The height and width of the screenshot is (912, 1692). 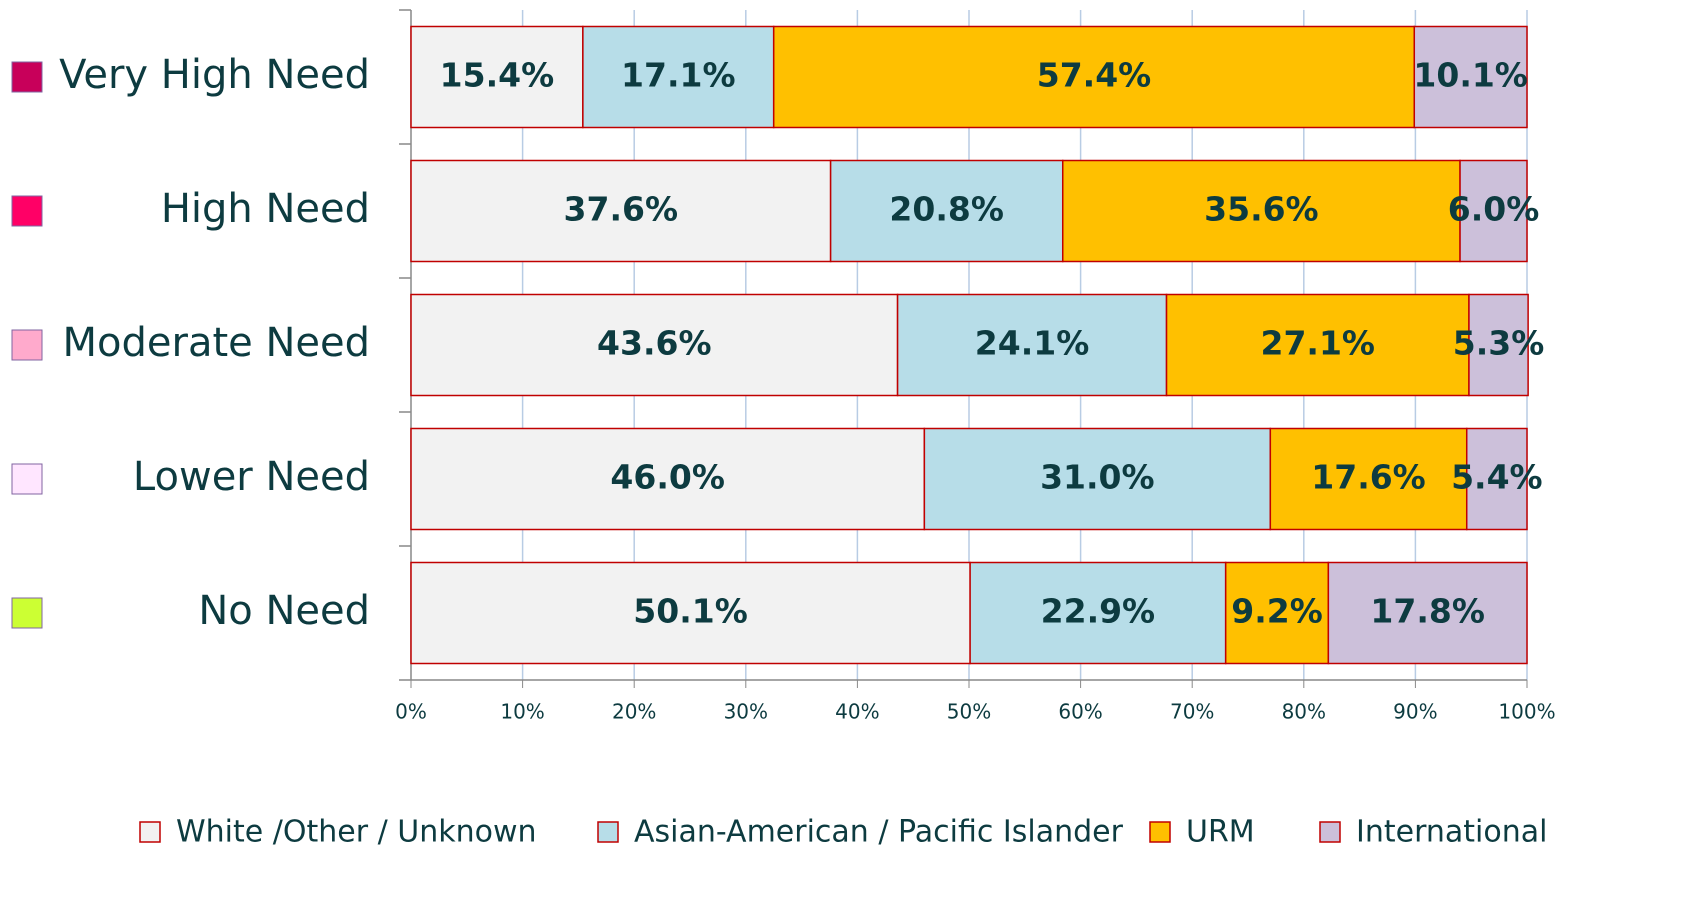 I want to click on value-label: 24.1%, so click(x=1032, y=343).